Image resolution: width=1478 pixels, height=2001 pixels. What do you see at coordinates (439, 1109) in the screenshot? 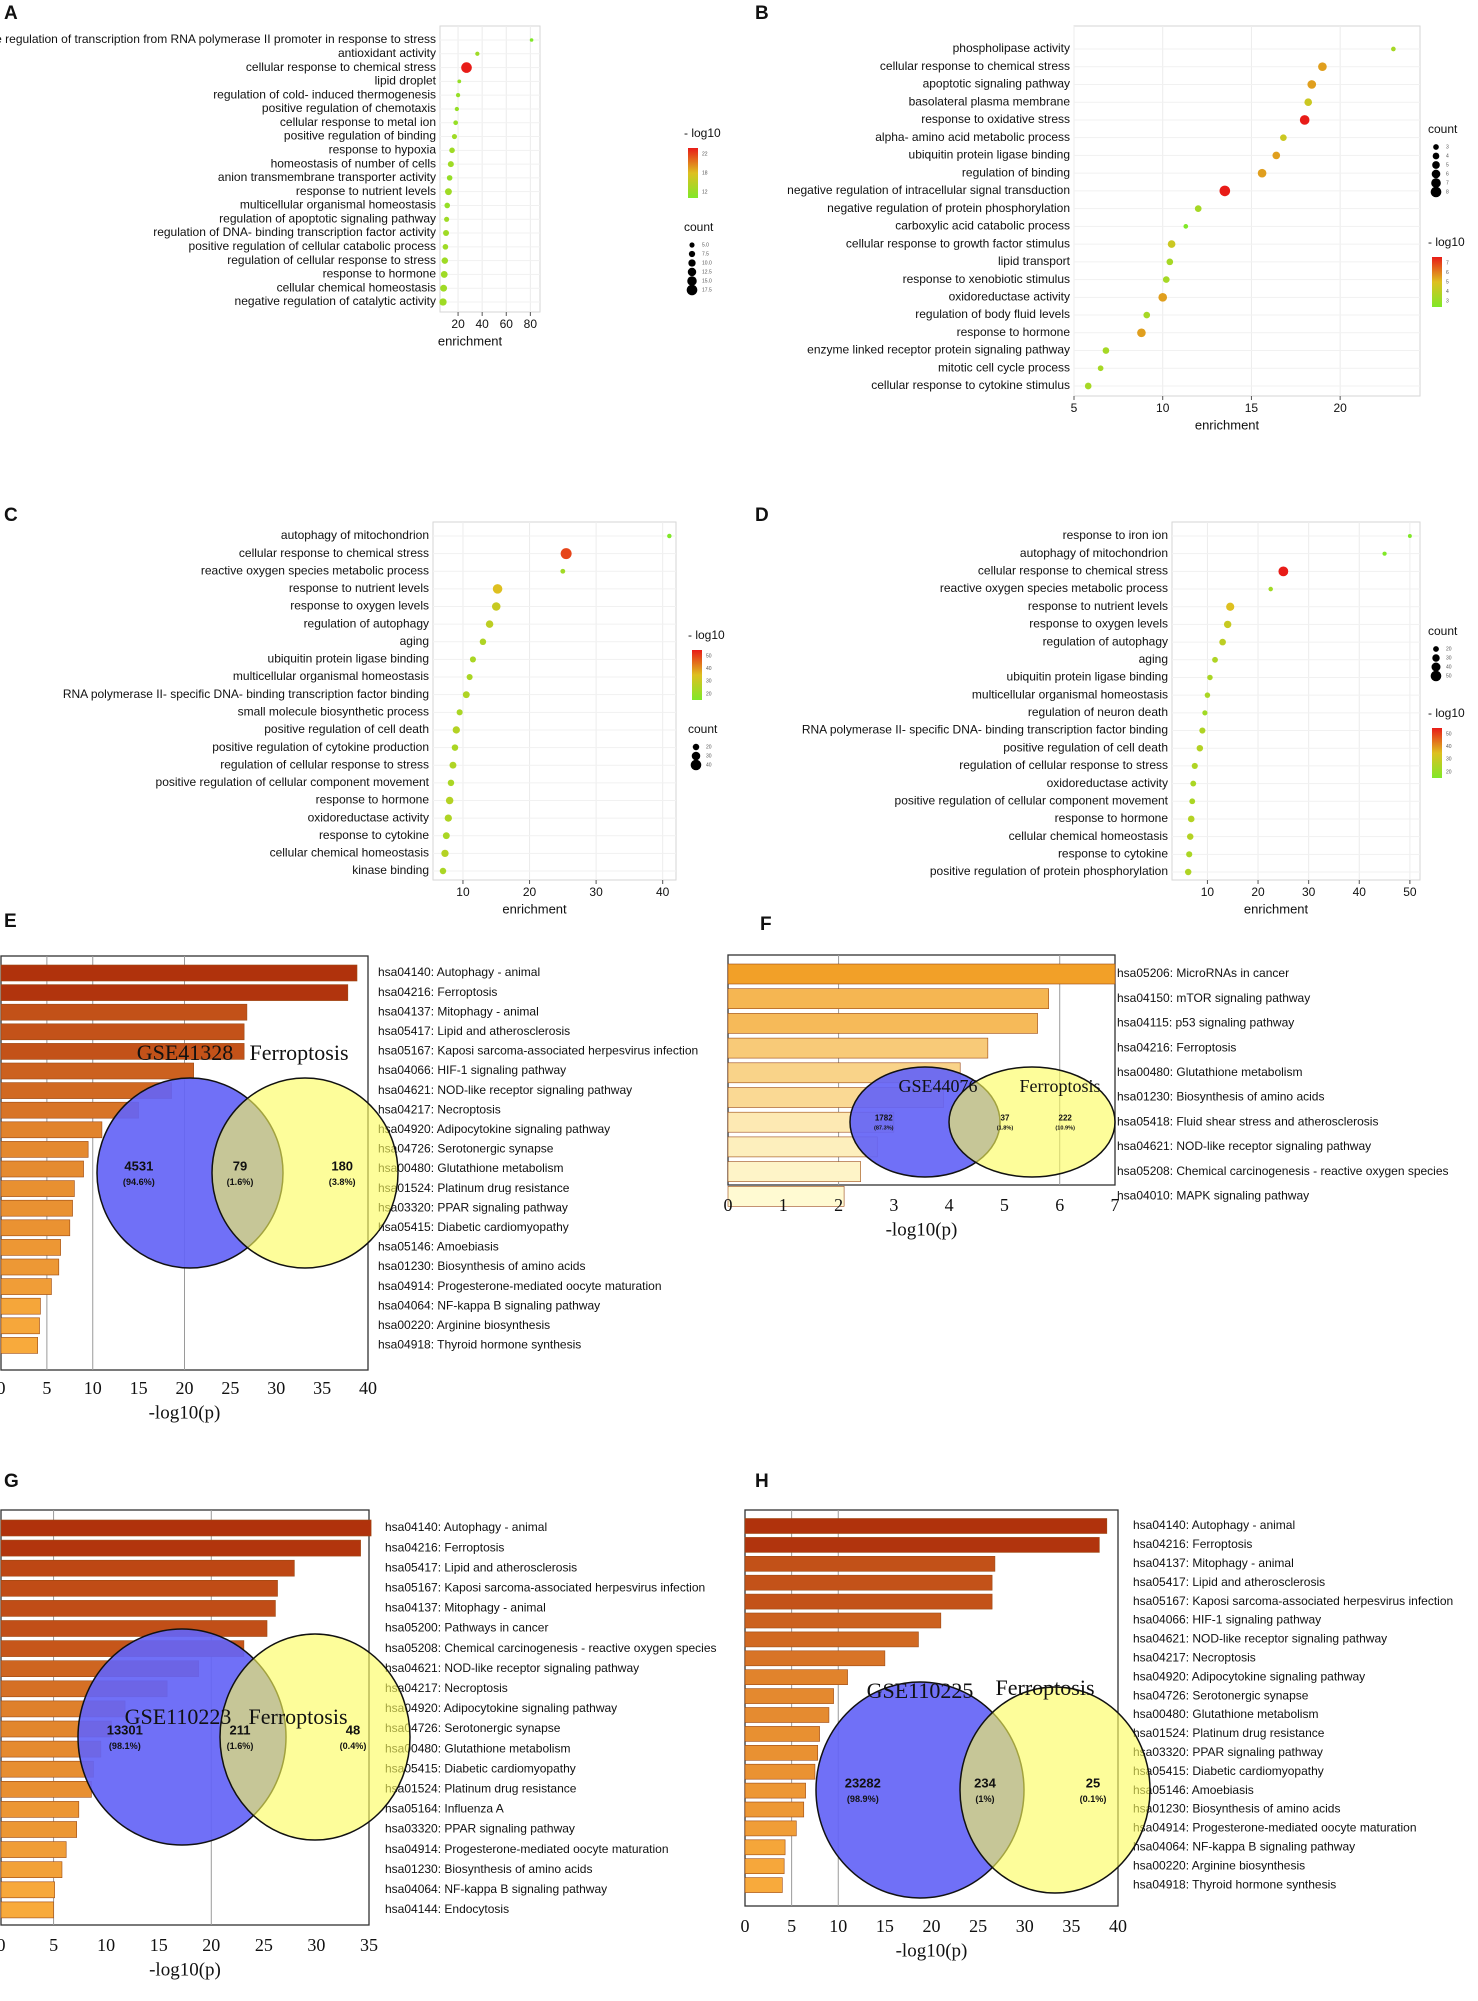
I see `category-label: hsa04217: Necroptosis` at bounding box center [439, 1109].